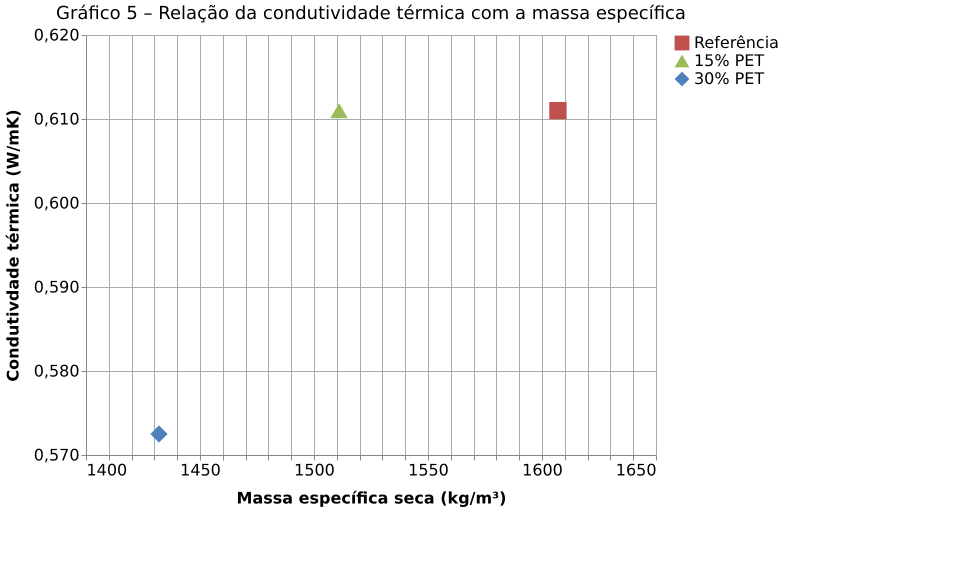 The height and width of the screenshot is (577, 956). I want to click on y-tick-label: 0,580, so click(57, 371).